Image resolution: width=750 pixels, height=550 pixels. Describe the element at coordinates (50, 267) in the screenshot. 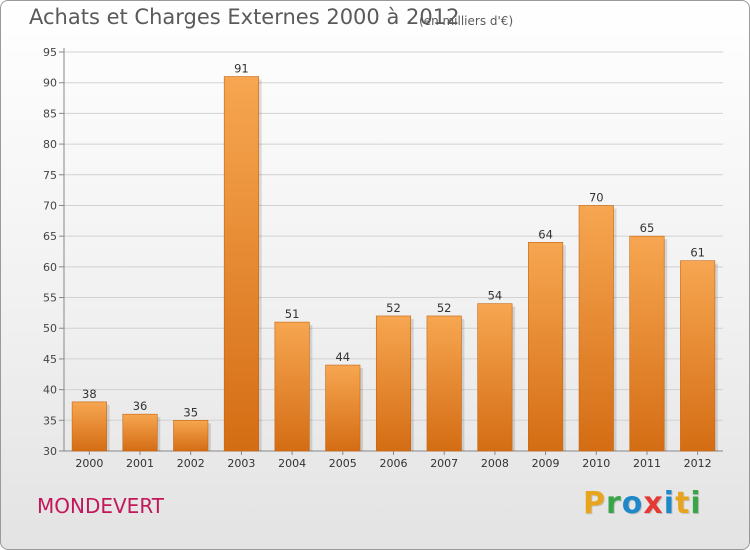

I see `y-tick-label: 60` at that location.